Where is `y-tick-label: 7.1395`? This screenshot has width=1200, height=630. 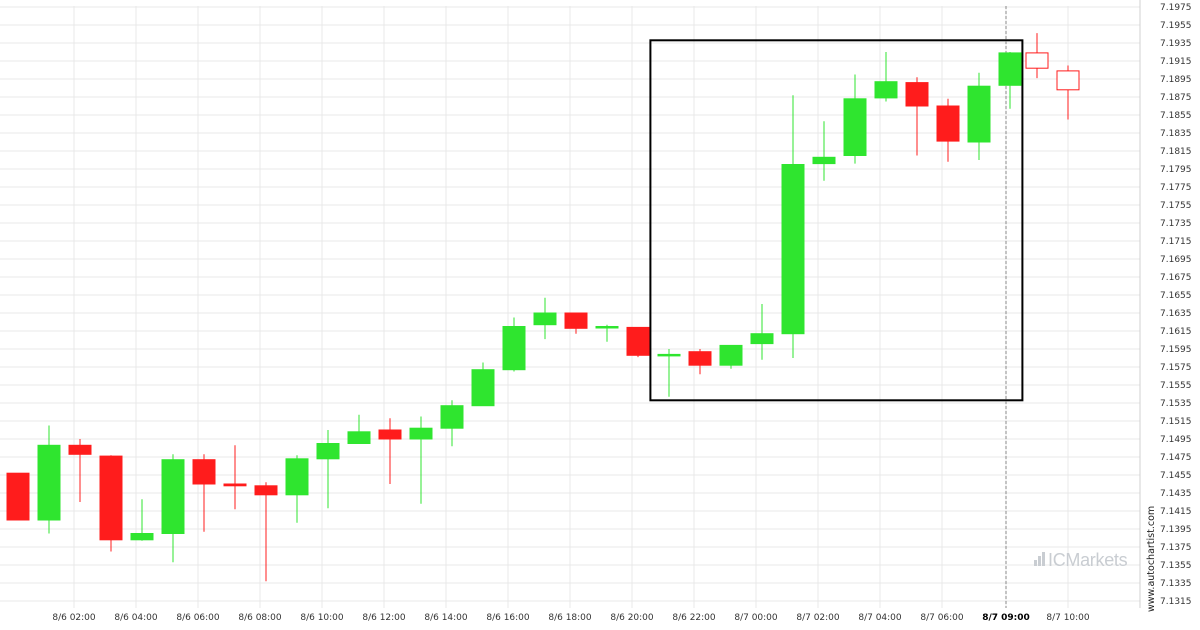 y-tick-label: 7.1395 is located at coordinates (1176, 530).